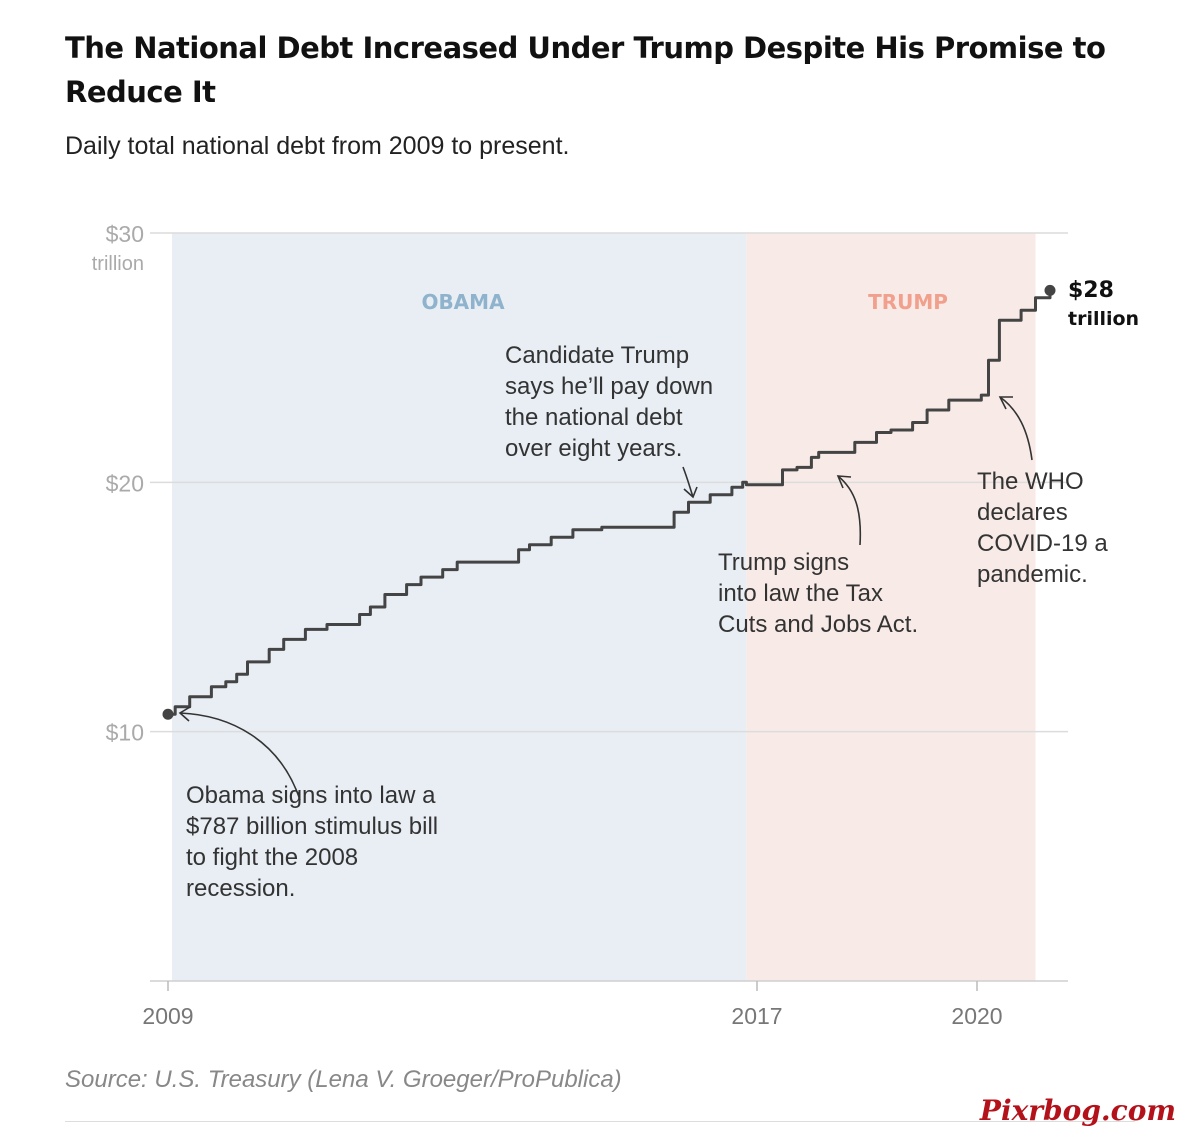  Describe the element at coordinates (125, 234) in the screenshot. I see `y-tick-label: $30` at that location.